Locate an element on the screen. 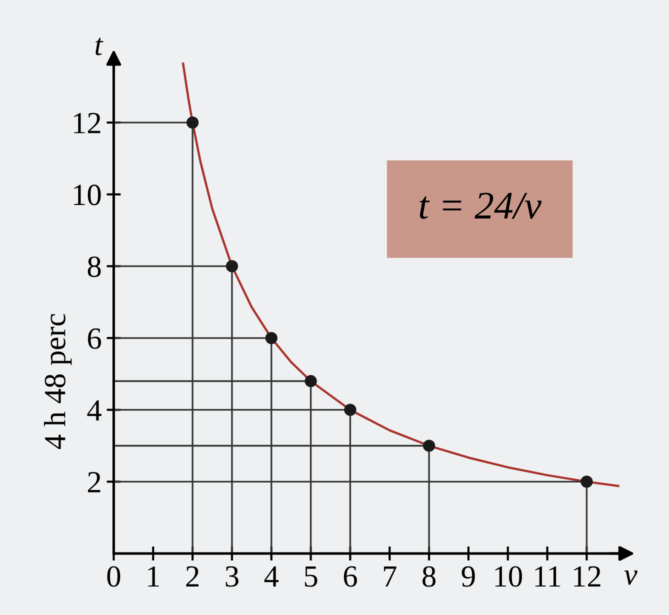 The width and height of the screenshot is (669, 615). x-tick-label: 0 is located at coordinates (113, 576).